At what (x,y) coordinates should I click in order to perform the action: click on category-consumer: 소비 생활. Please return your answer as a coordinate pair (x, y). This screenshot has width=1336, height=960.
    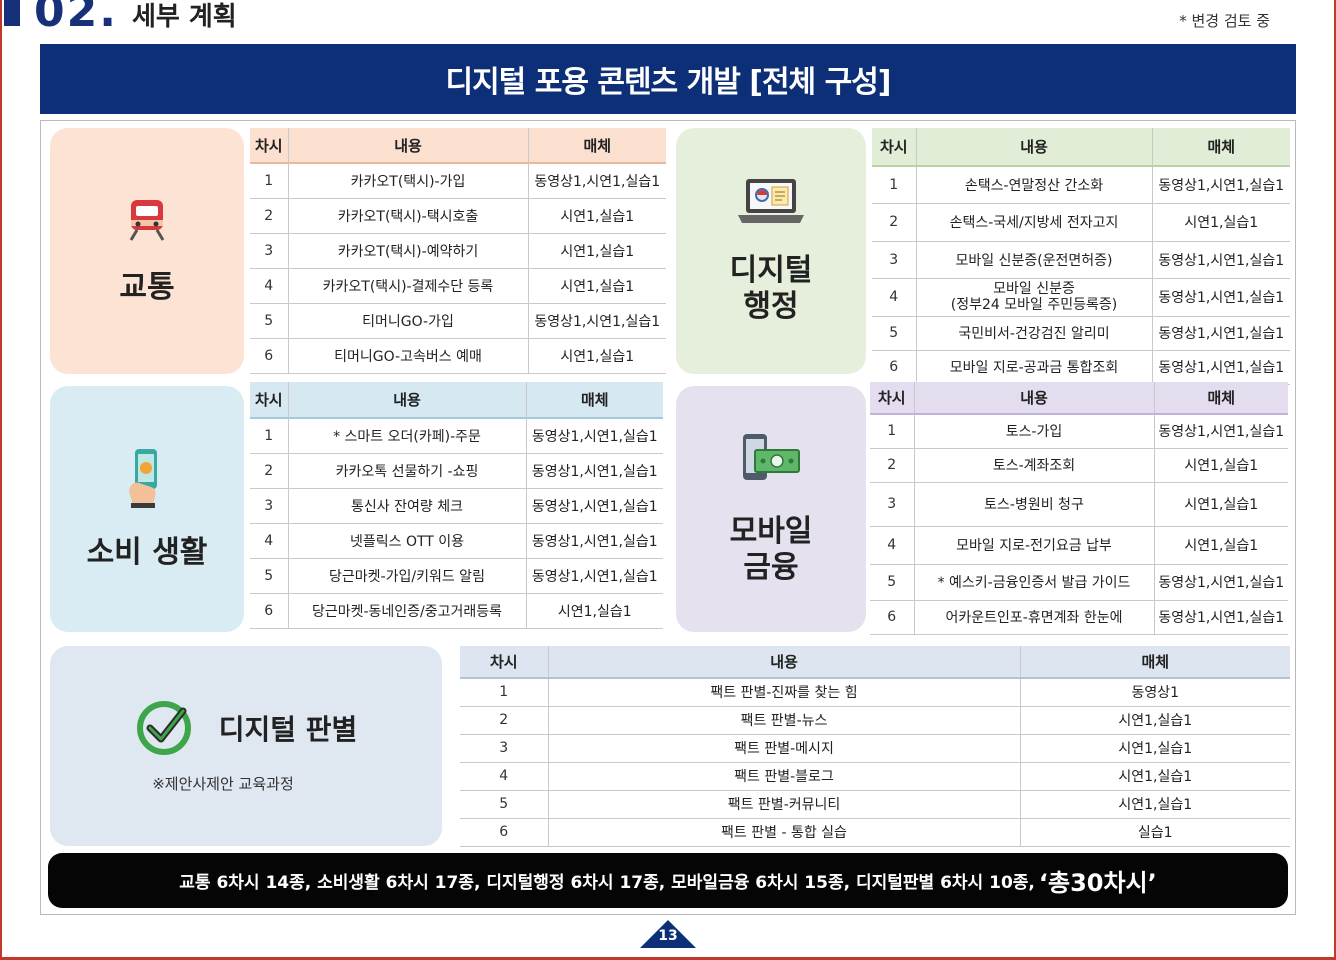
    Looking at the image, I should click on (147, 509).